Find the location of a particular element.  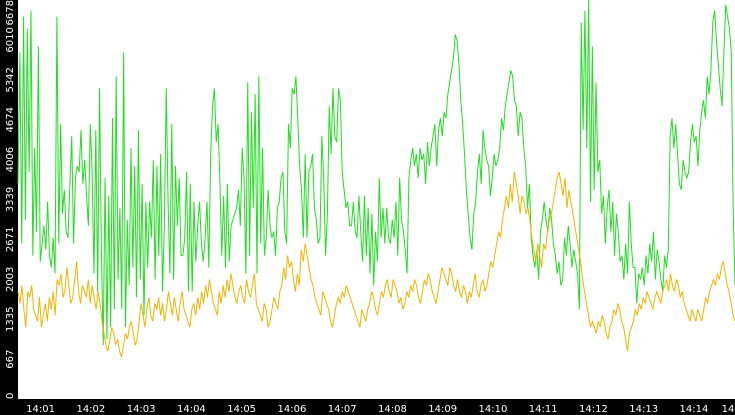

y-tick-label: 4006 is located at coordinates (10, 159).